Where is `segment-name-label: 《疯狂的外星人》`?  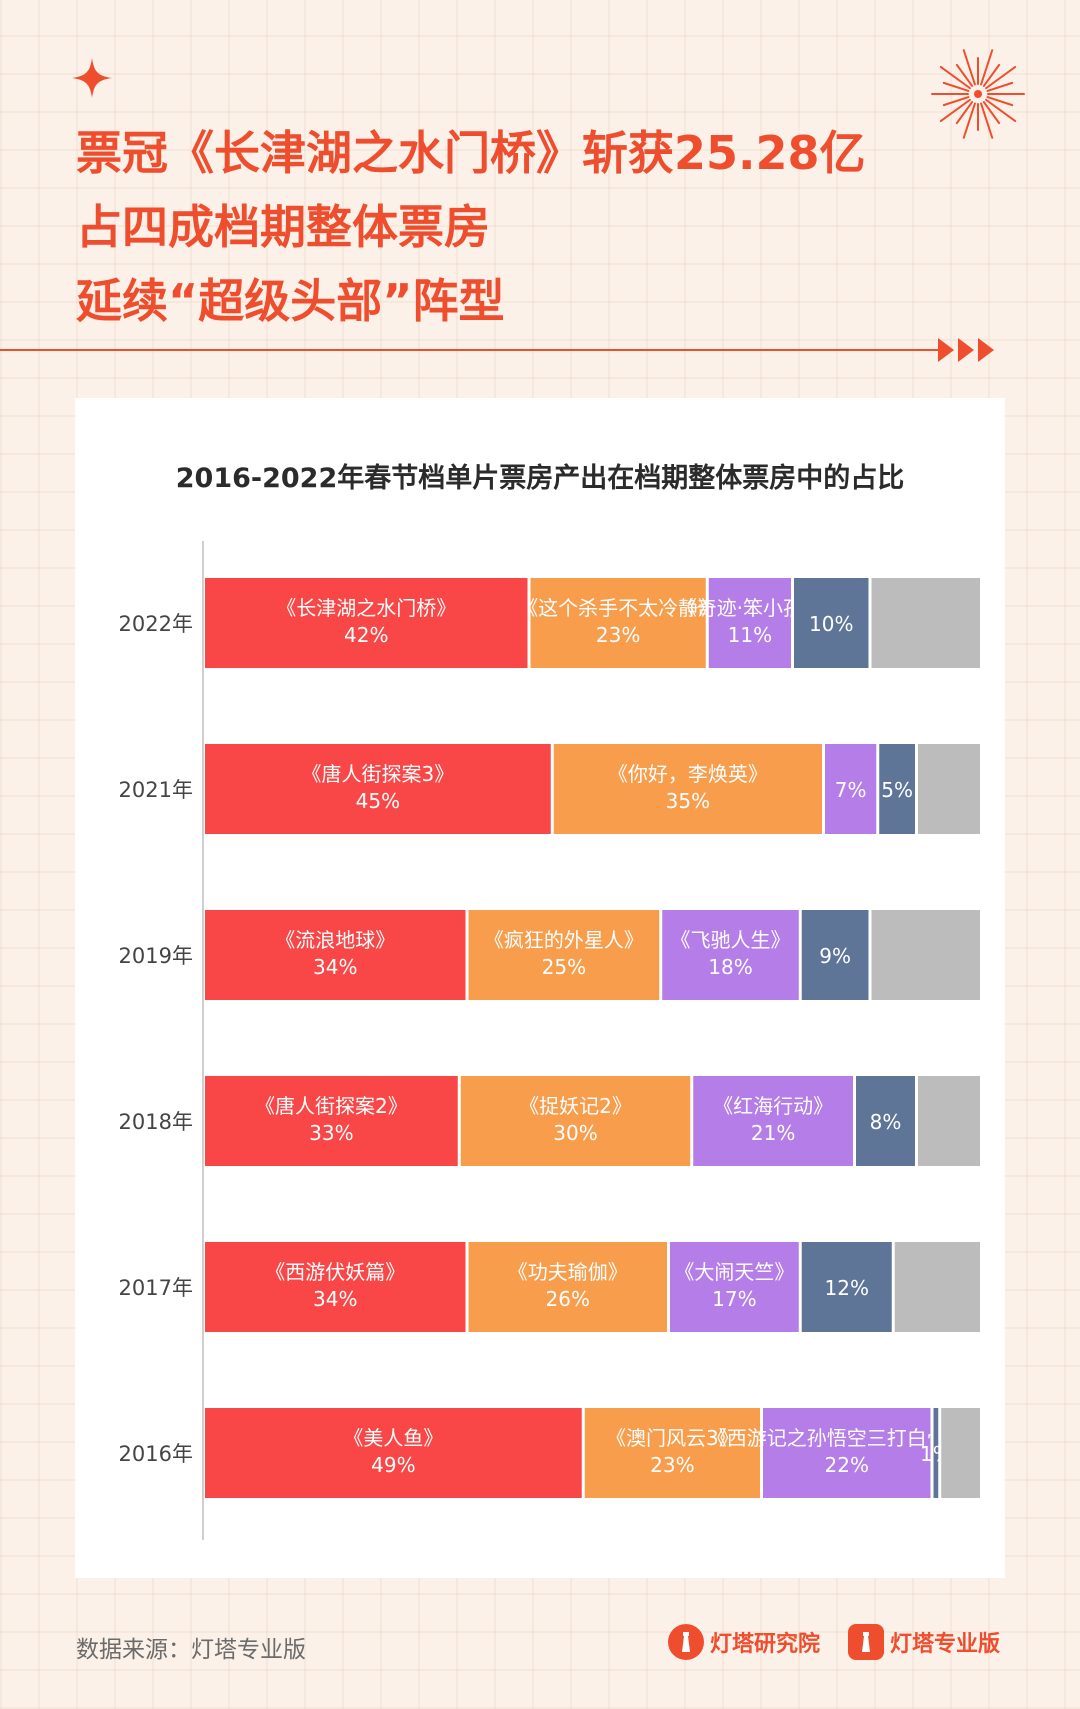 segment-name-label: 《疯狂的外星人》 is located at coordinates (564, 940).